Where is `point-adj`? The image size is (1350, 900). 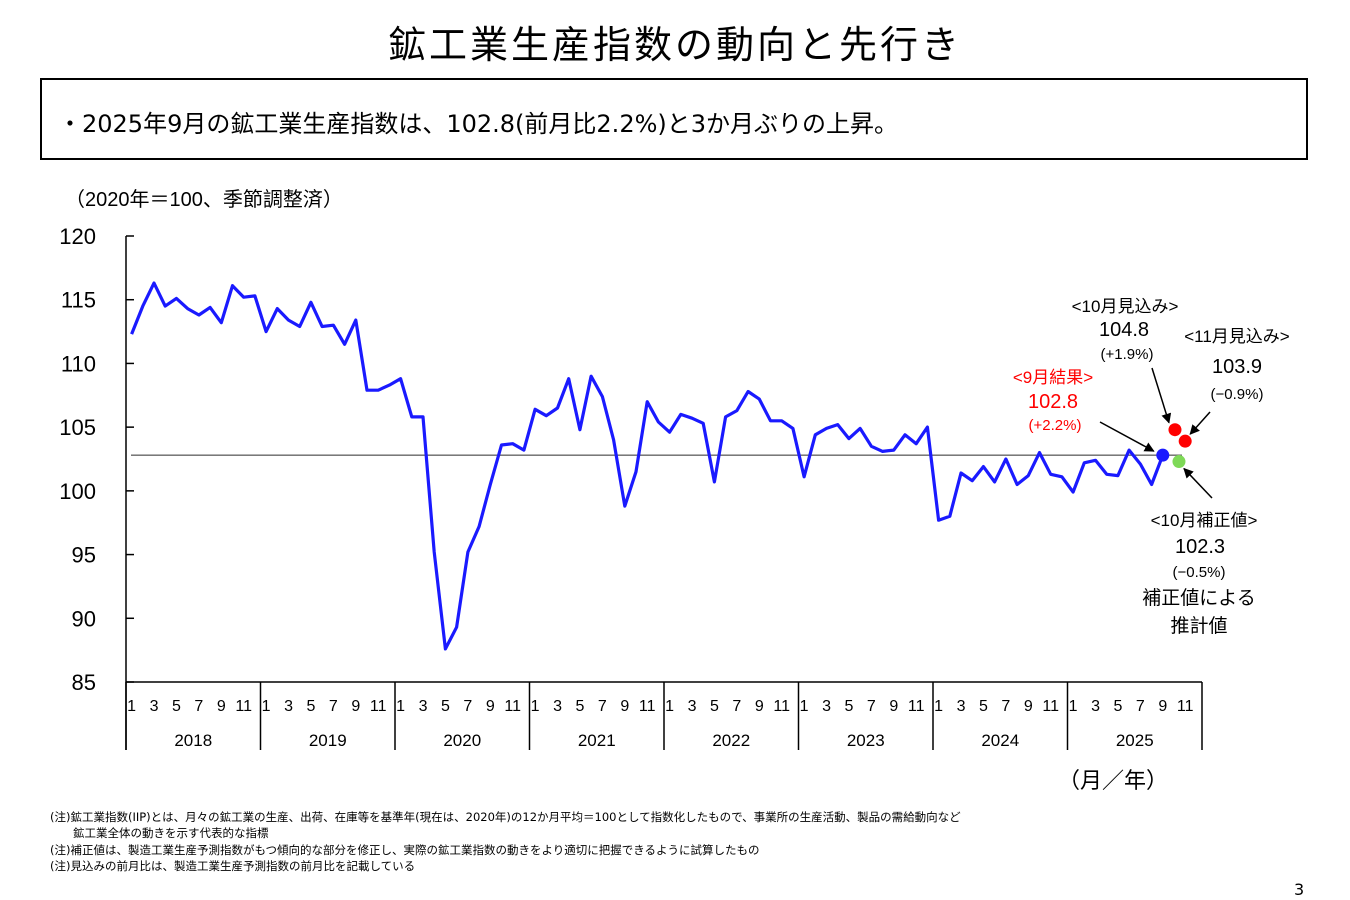 point-adj is located at coordinates (1179, 462).